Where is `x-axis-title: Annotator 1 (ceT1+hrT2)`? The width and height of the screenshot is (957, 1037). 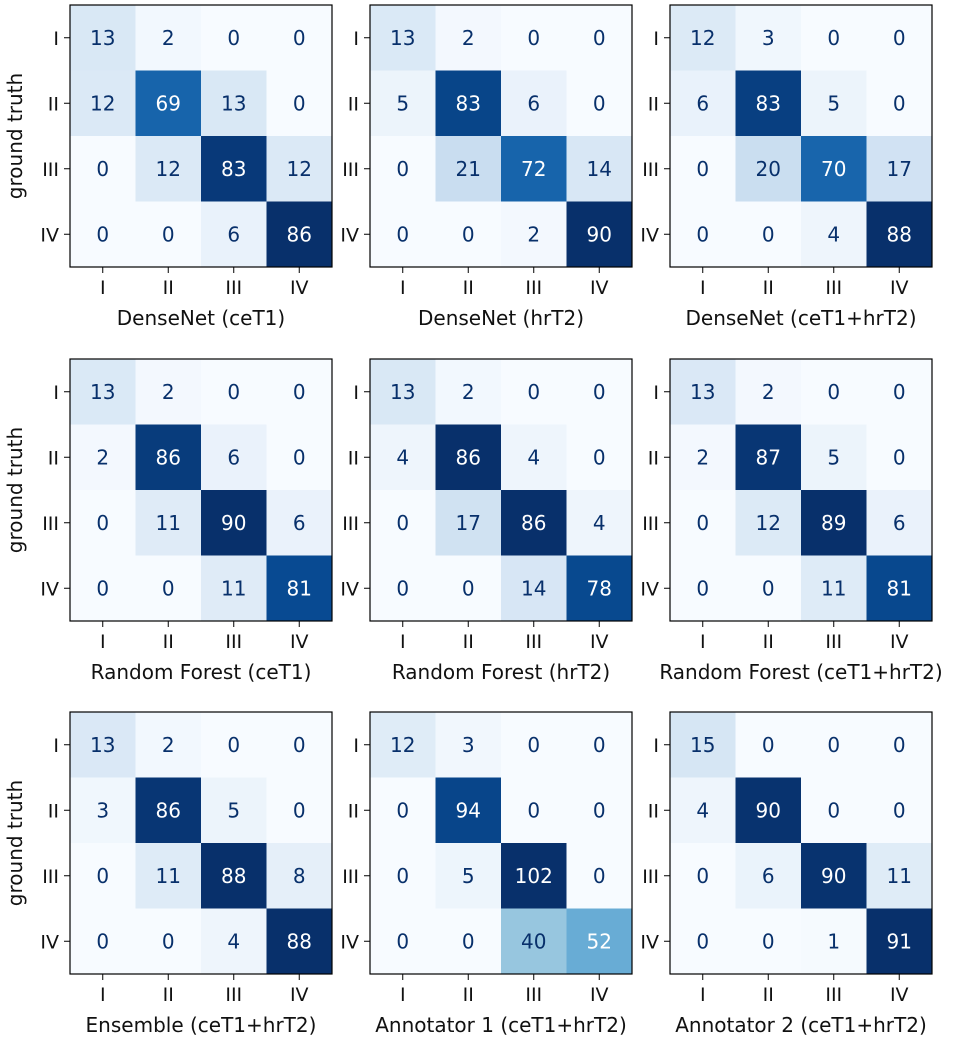
x-axis-title: Annotator 1 (ceT1+hrT2) is located at coordinates (501, 1025).